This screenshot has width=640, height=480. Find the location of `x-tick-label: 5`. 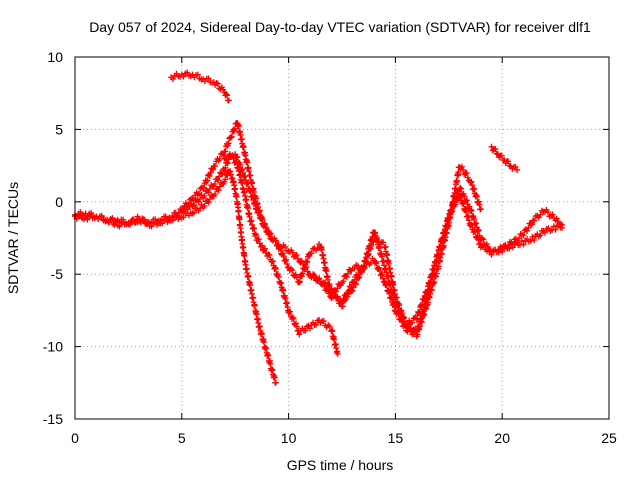

x-tick-label: 5 is located at coordinates (182, 438).